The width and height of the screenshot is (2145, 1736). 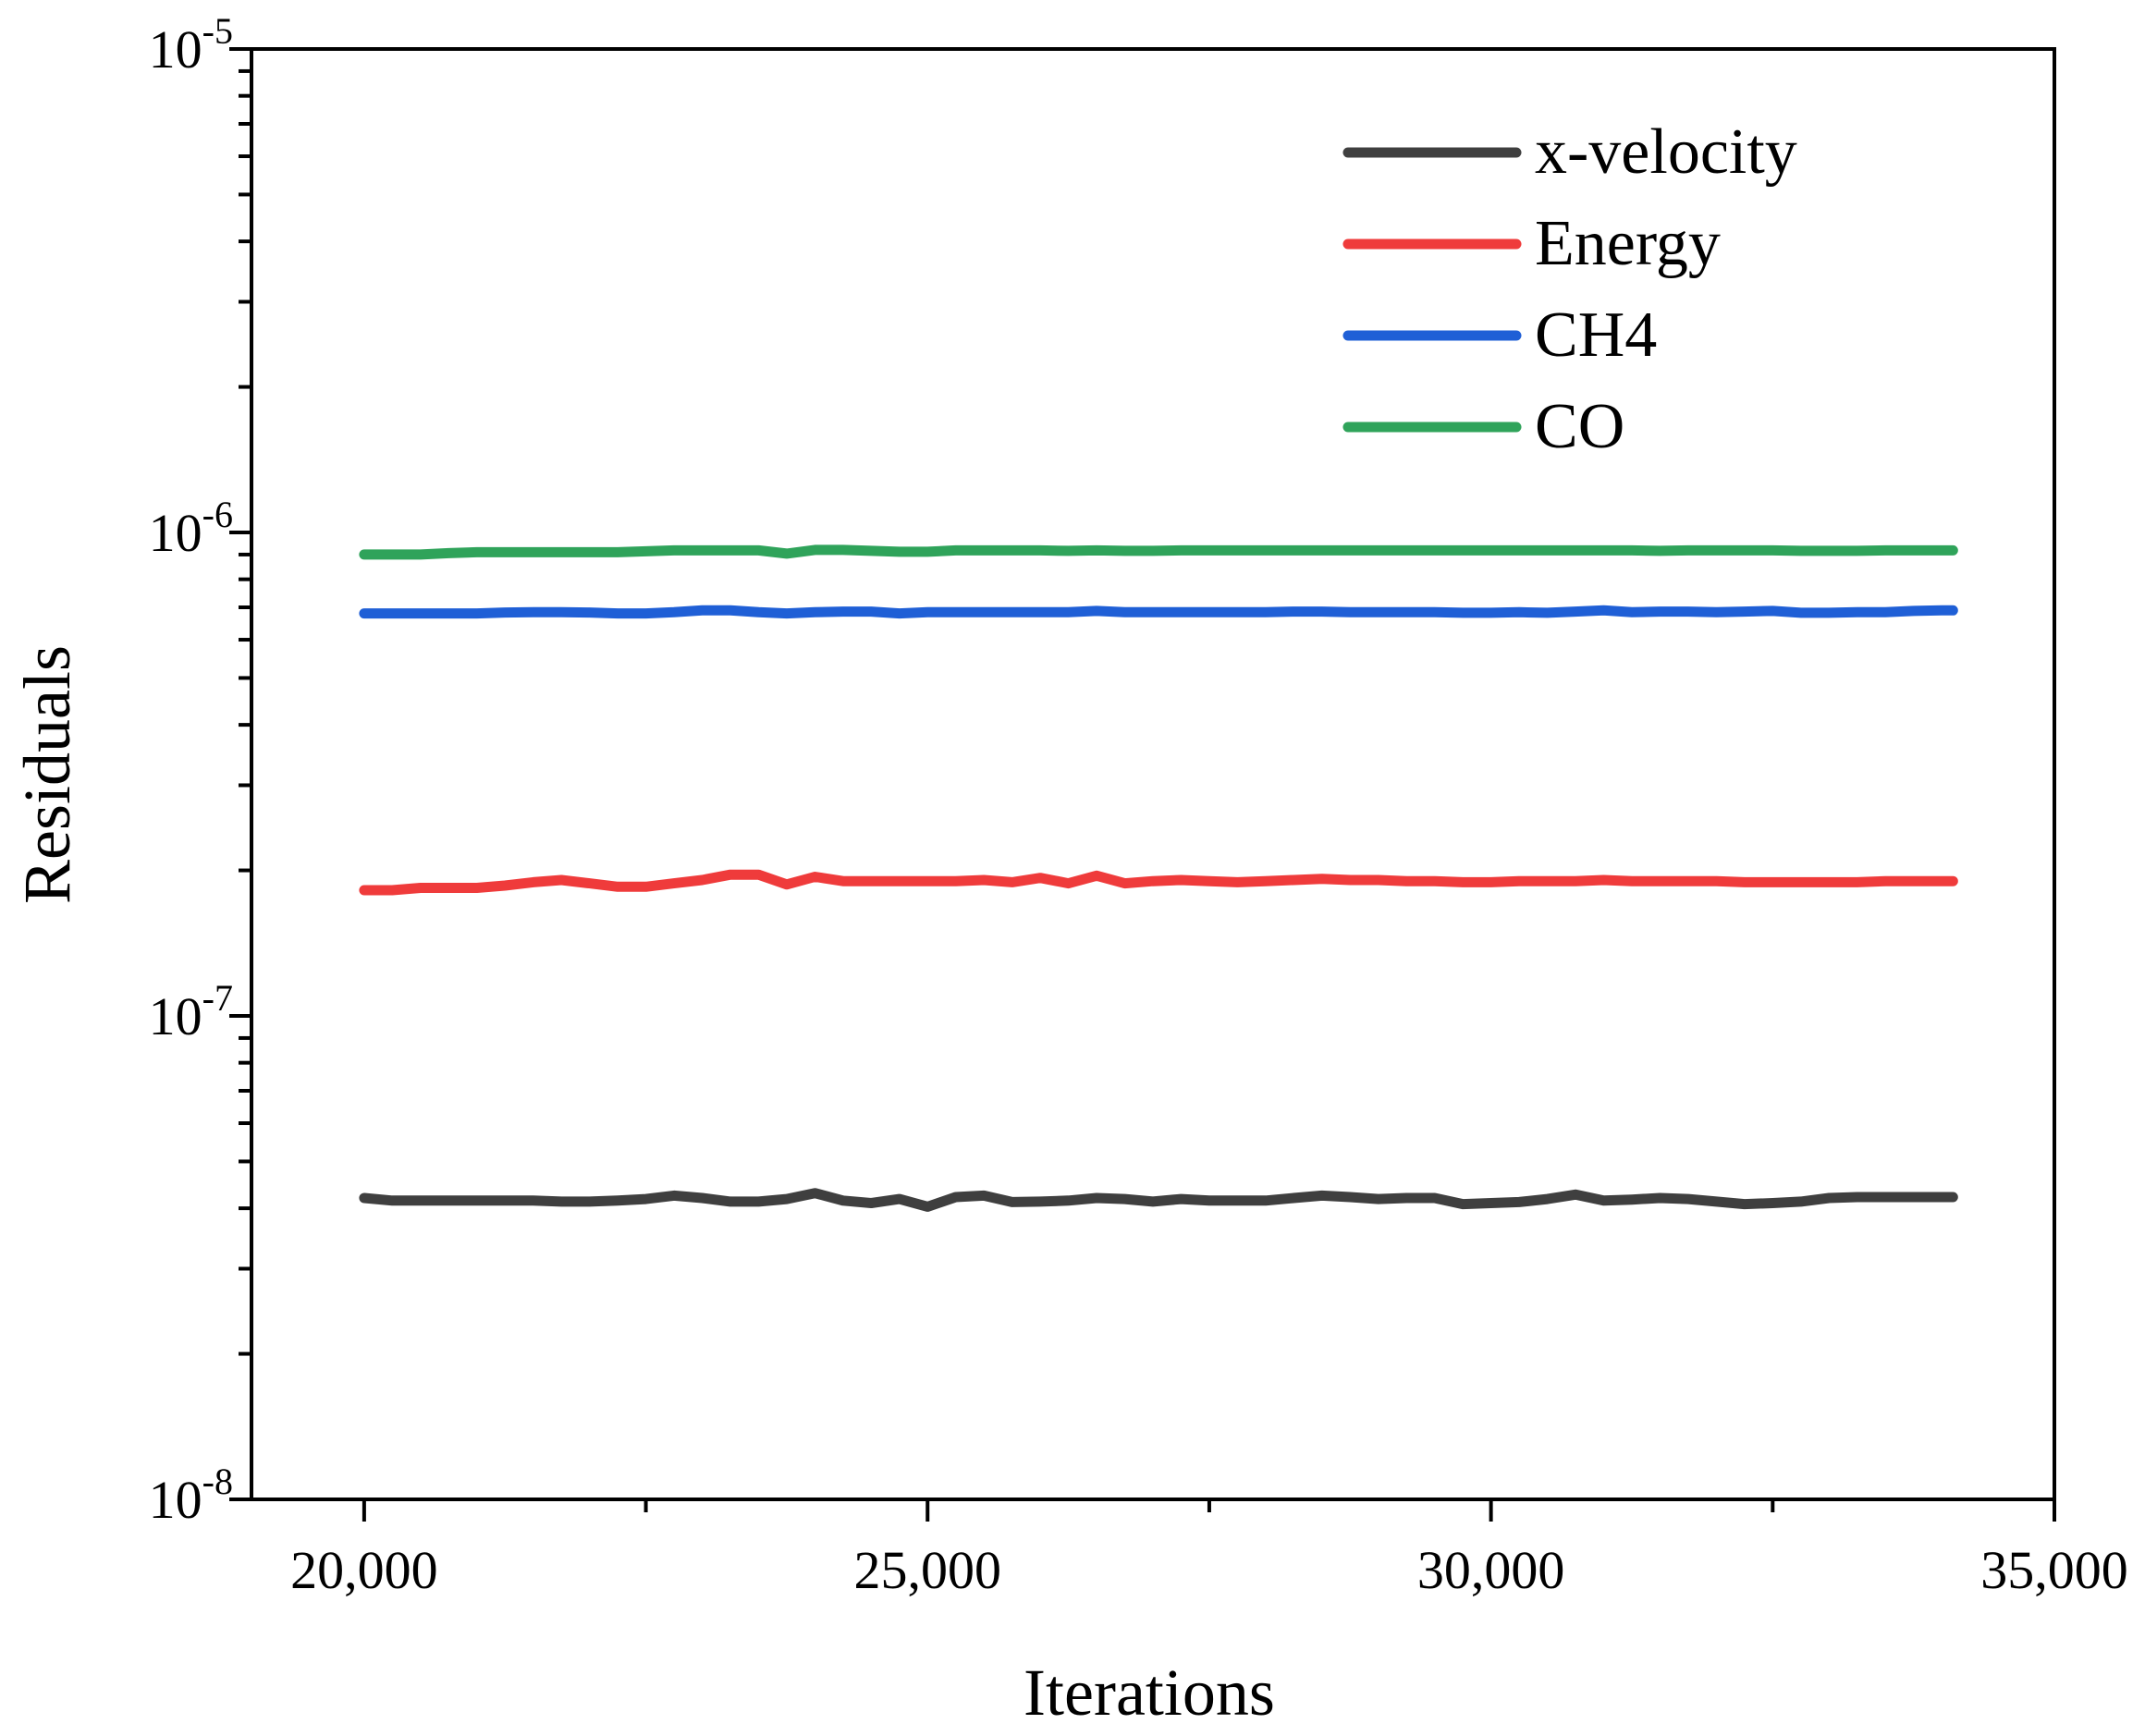 What do you see at coordinates (1596, 335) in the screenshot?
I see `legend-label: CH4` at bounding box center [1596, 335].